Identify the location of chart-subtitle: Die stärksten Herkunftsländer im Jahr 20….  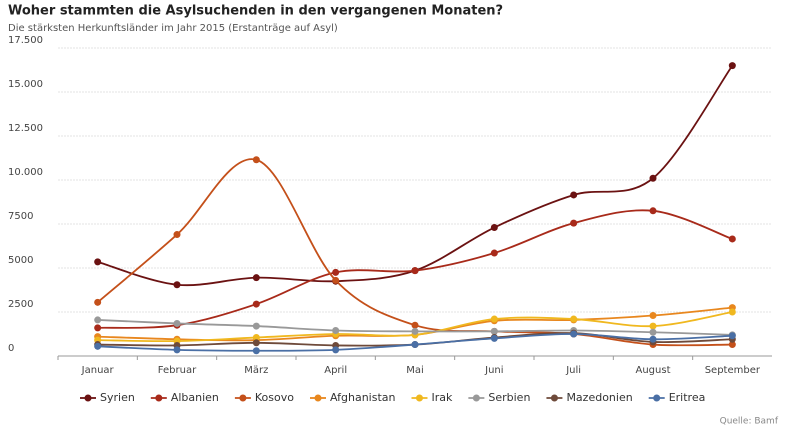
(173, 28).